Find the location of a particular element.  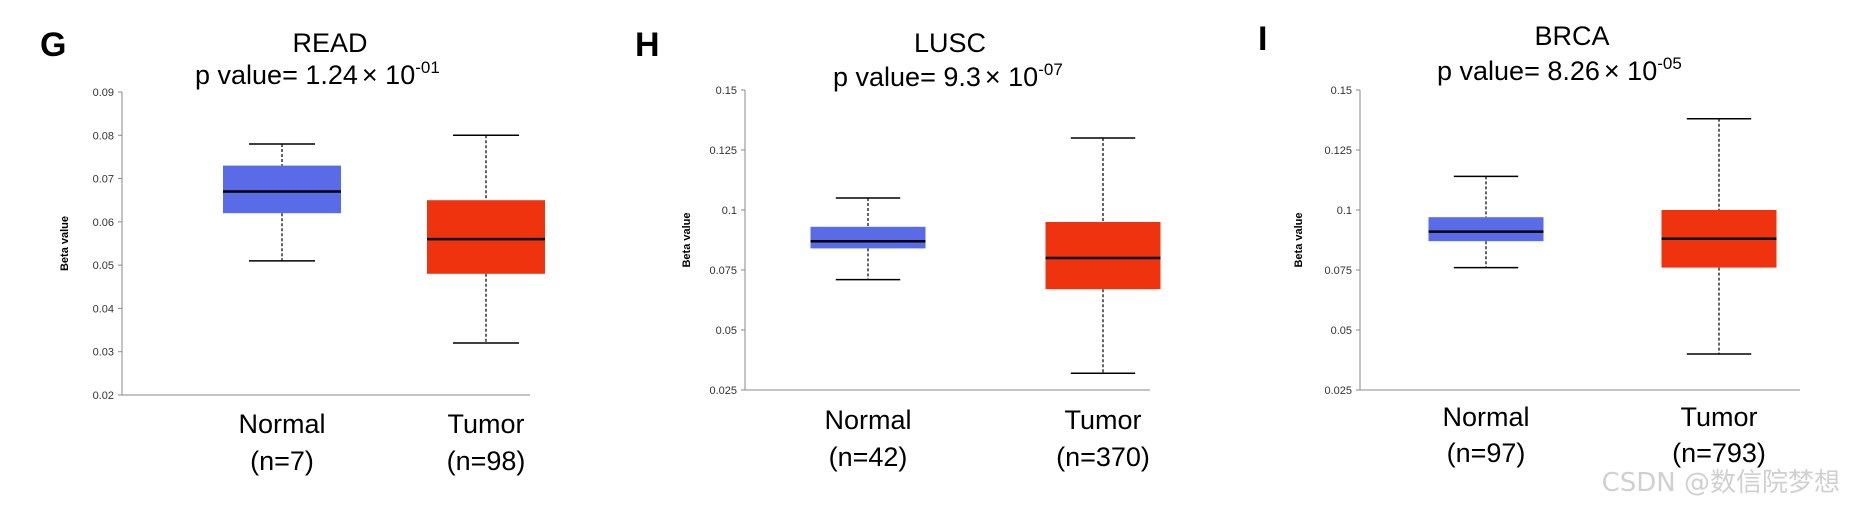

y-tick-label: 0.03 is located at coordinates (103, 353).